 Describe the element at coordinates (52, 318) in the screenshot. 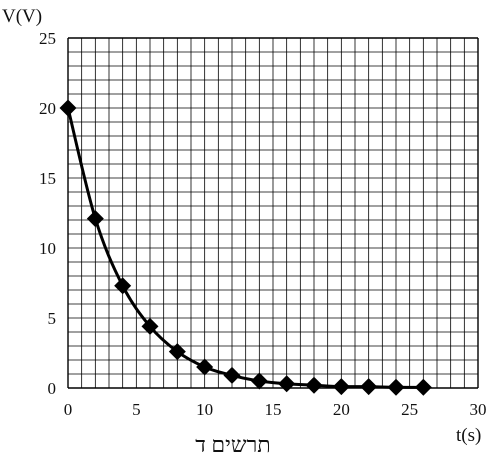

I see `y-tick-label: 5` at that location.